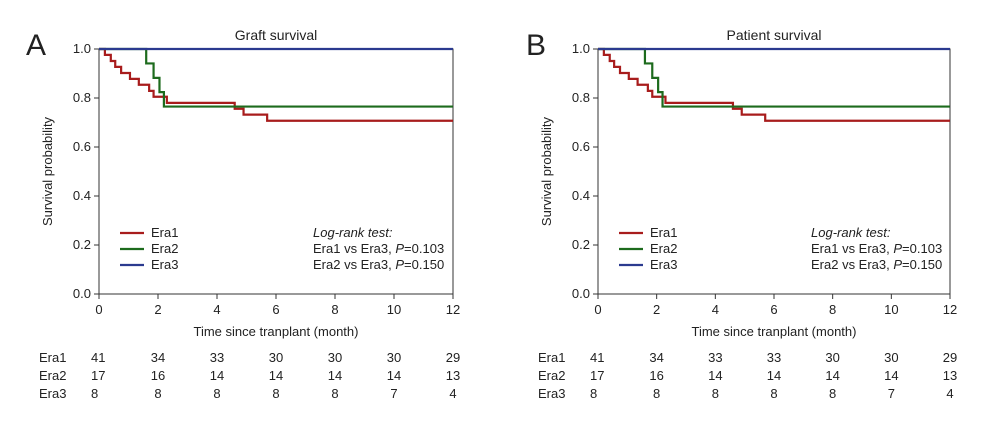  Describe the element at coordinates (536, 45) in the screenshot. I see `panel-letter: B` at that location.